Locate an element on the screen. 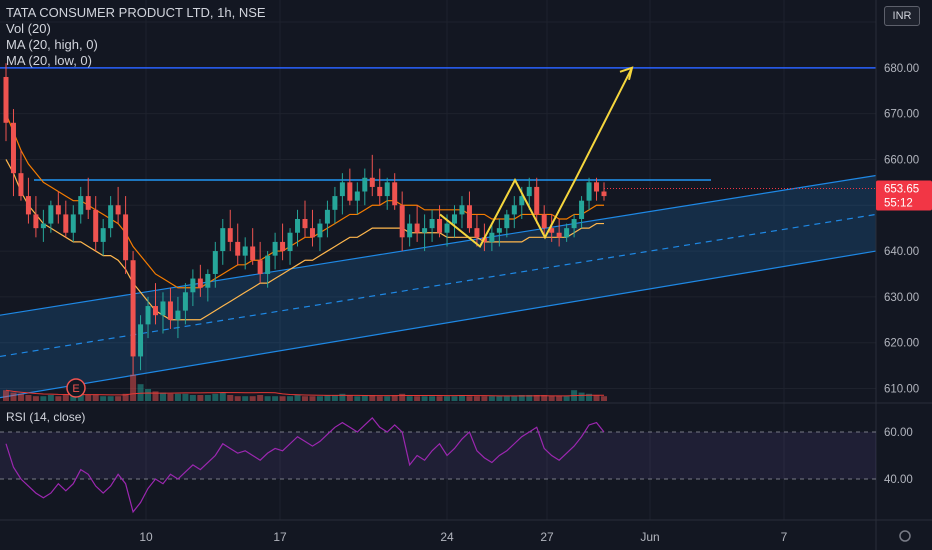  time-tick-label: Jun is located at coordinates (649, 537).